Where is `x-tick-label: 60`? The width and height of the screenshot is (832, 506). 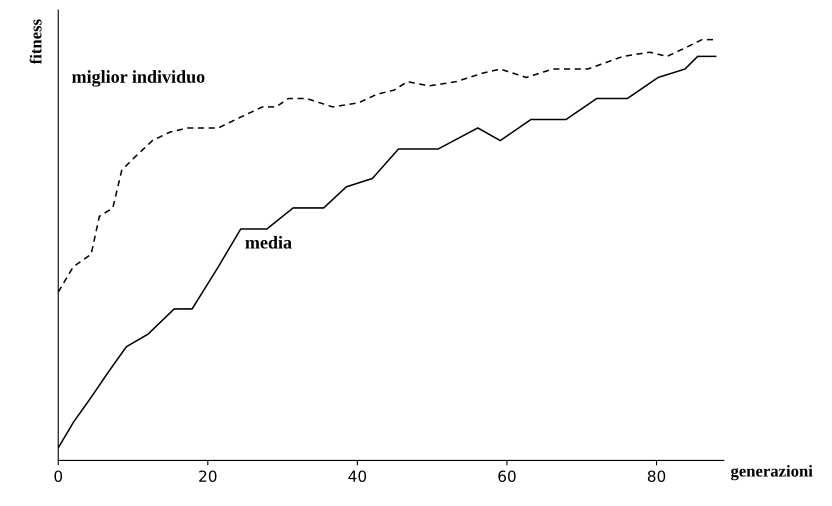
x-tick-label: 60 is located at coordinates (507, 476).